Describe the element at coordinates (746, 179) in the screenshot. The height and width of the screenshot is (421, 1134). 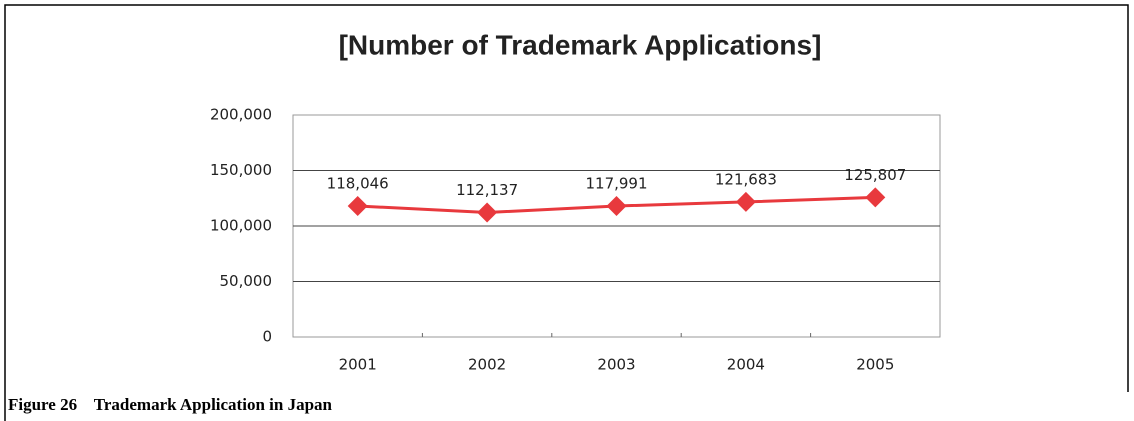
I see `data-label: 121,683` at that location.